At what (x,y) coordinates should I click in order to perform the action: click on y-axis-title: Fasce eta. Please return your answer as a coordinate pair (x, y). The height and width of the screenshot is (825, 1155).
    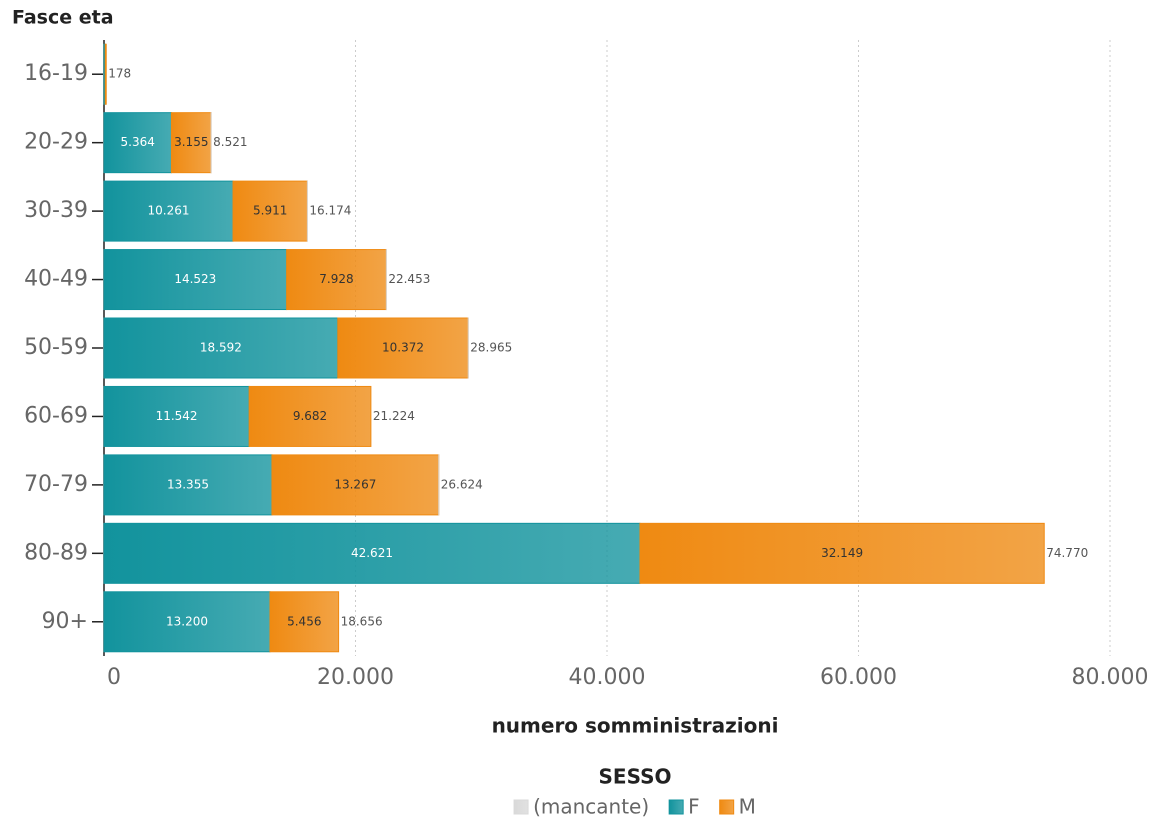
    Looking at the image, I should click on (63, 18).